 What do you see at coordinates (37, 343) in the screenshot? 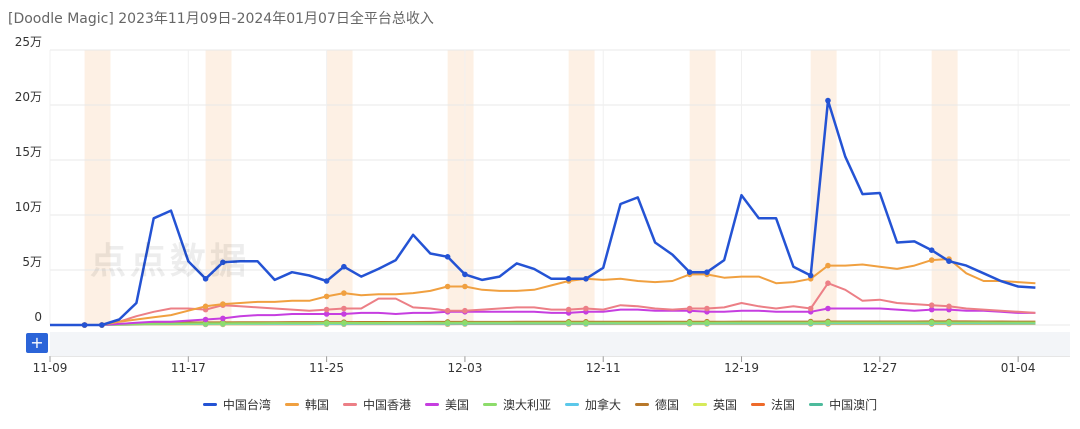
I see `zoom-plus-button: +` at bounding box center [37, 343].